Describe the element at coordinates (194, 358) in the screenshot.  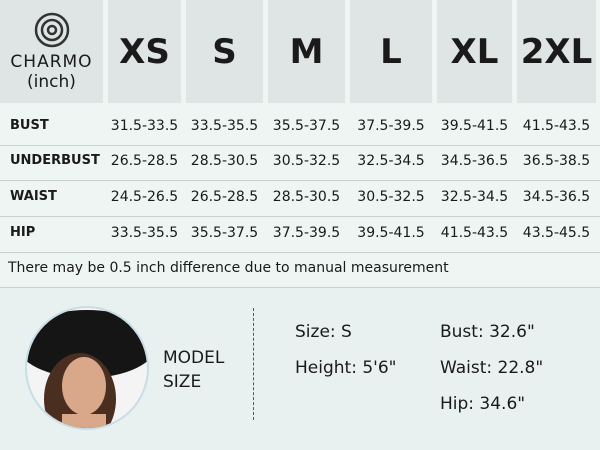
I see `model-label-line: MODEL` at that location.